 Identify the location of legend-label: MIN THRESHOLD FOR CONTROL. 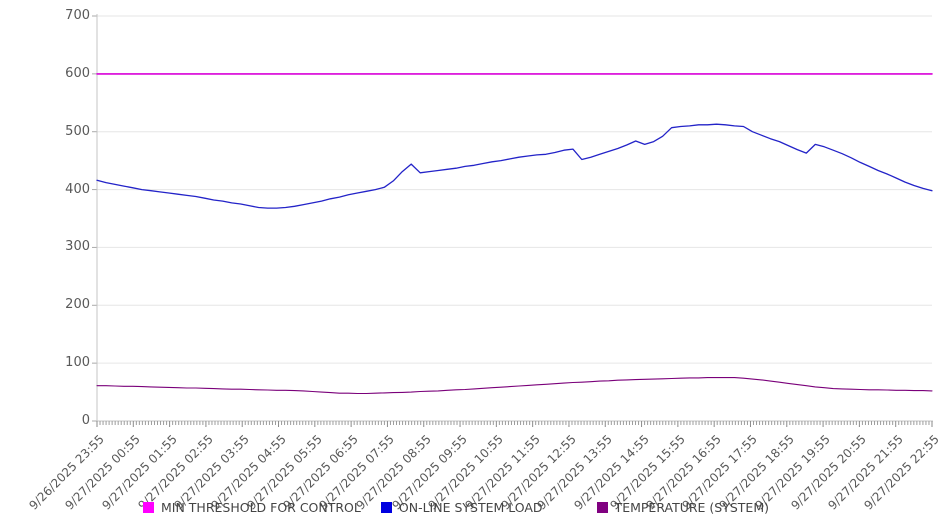
(260, 507).